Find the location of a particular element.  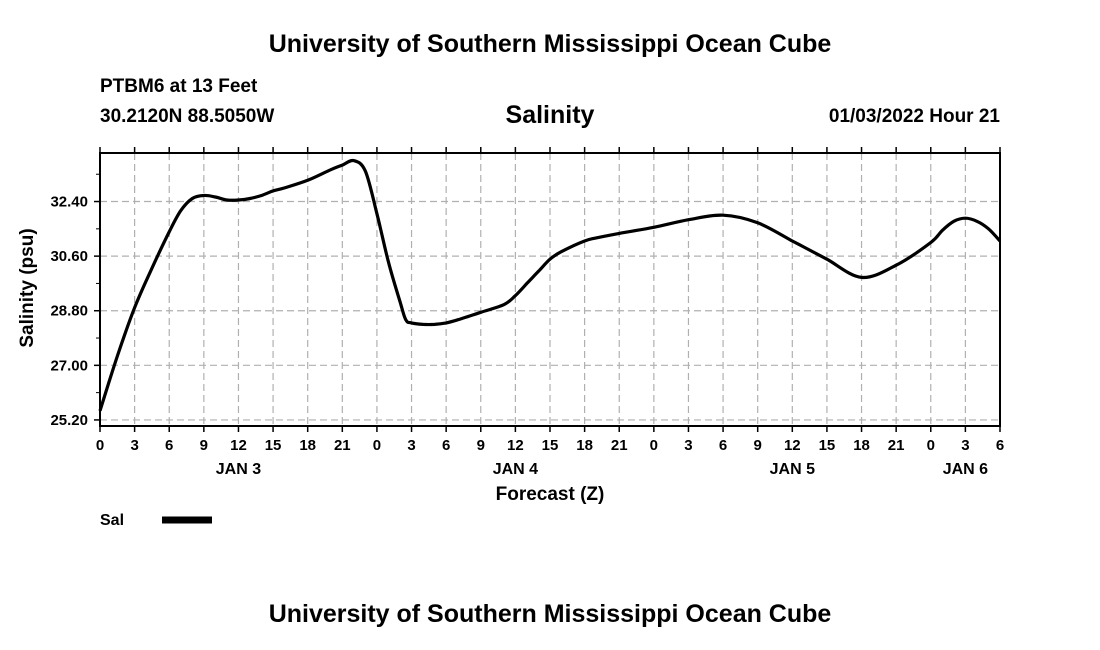

y-tick-label: 32.40 is located at coordinates (69, 202).